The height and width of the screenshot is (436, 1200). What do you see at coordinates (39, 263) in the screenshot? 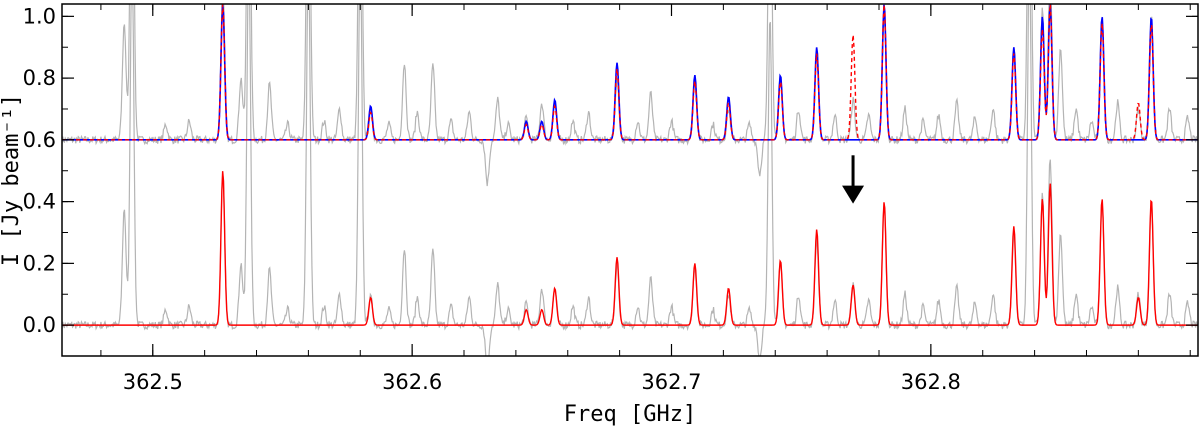
I see `y-tick-label: 0.2` at bounding box center [39, 263].